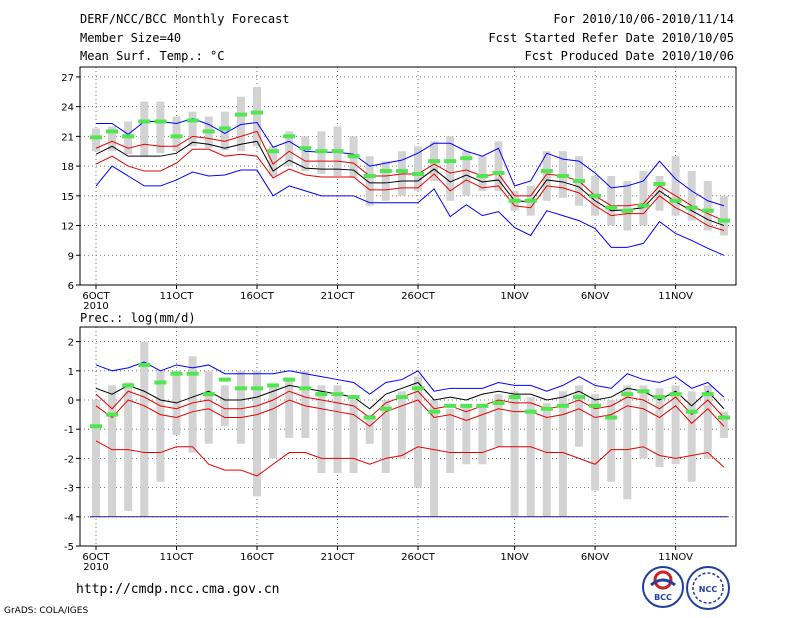 The image size is (800, 618). I want to click on ncc-logo: NCC, so click(708, 588).